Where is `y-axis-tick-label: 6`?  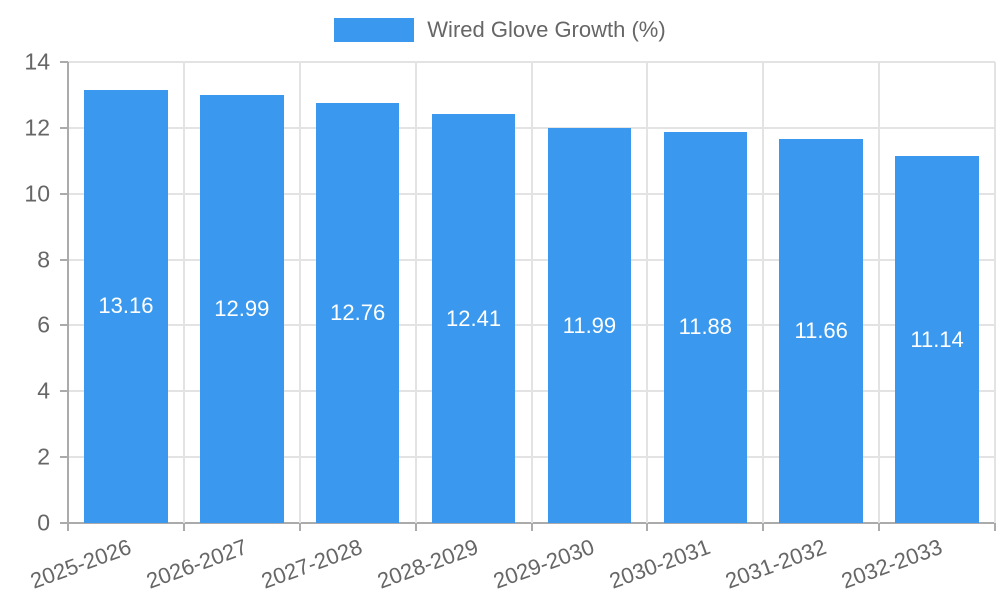 y-axis-tick-label: 6 is located at coordinates (43, 324).